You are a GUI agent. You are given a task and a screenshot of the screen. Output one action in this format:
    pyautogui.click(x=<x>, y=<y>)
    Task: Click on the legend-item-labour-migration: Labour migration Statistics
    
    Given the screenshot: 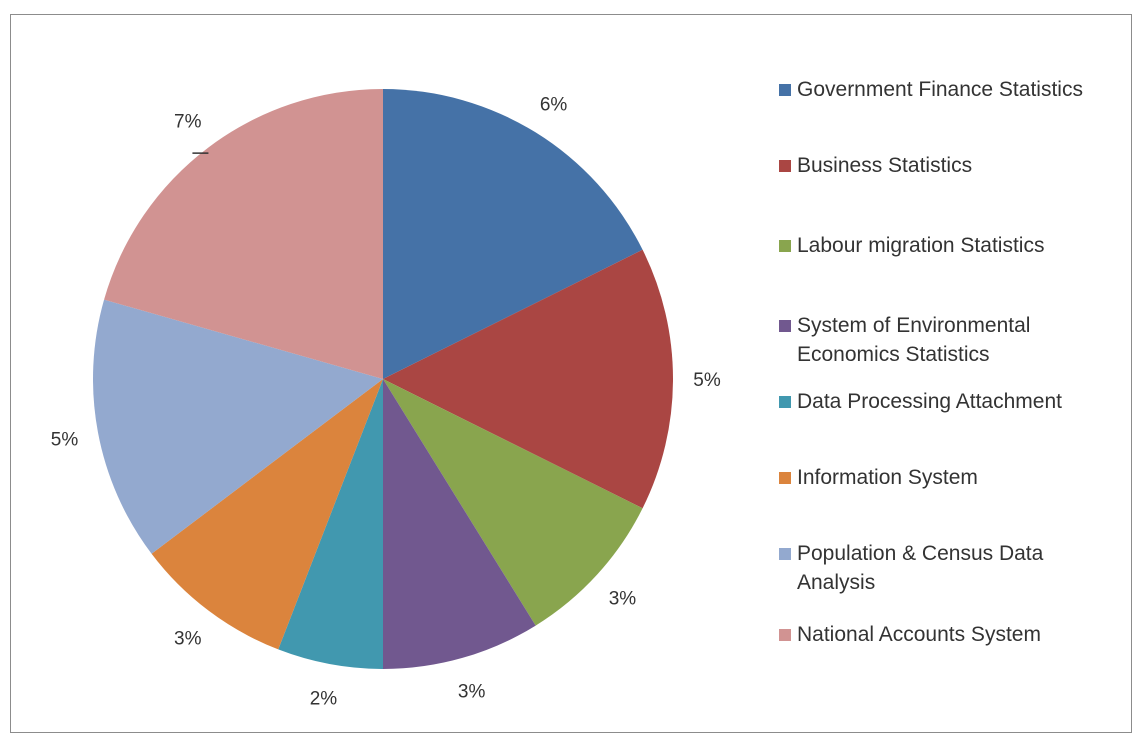 What is the action you would take?
    pyautogui.click(x=911, y=245)
    